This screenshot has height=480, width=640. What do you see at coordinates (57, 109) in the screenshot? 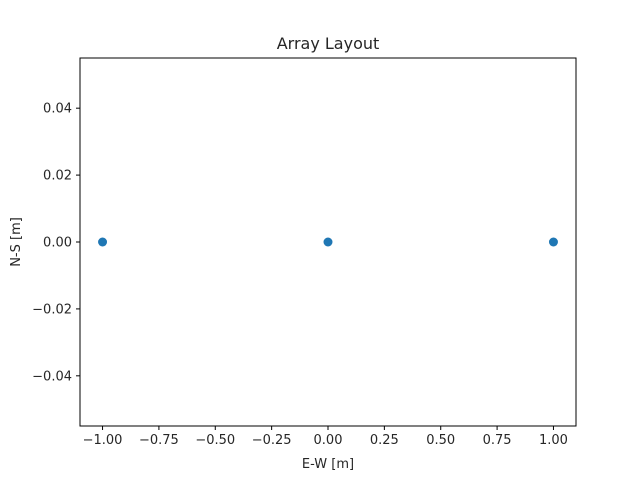
I see `y-tick-label: 0.04` at bounding box center [57, 109].